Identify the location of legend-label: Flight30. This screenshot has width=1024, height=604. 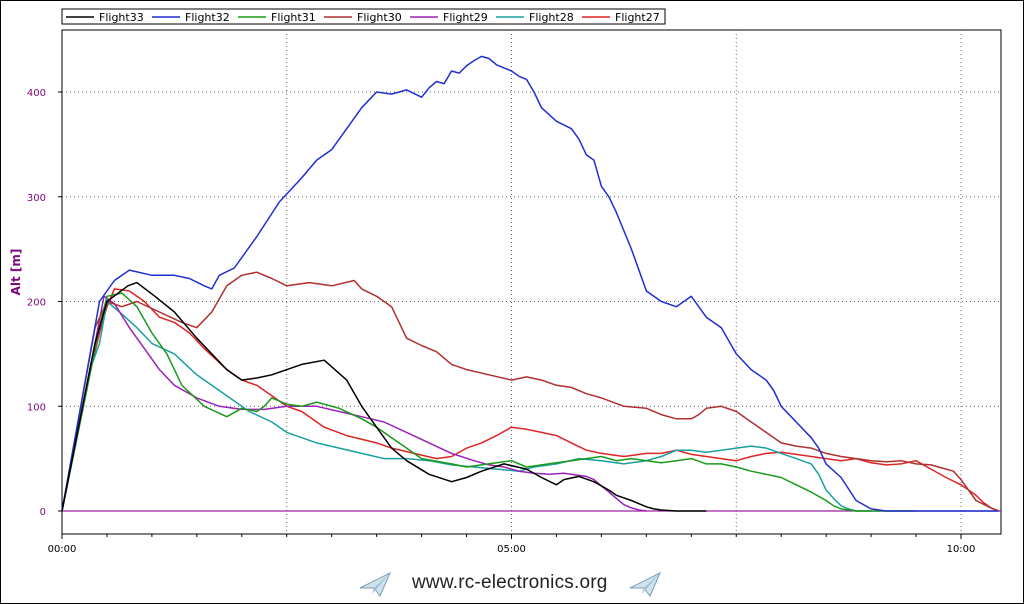
(379, 17).